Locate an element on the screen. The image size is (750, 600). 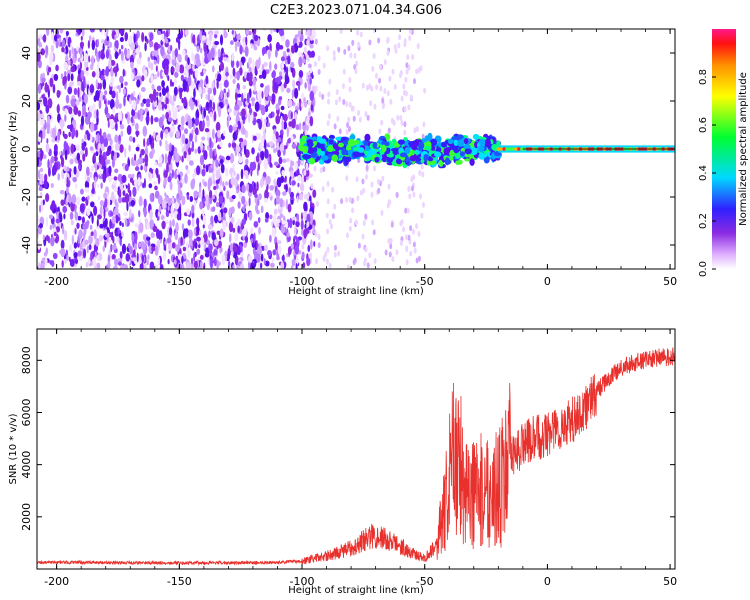
snr-y-tick-label: 8000 is located at coordinates (26, 360).